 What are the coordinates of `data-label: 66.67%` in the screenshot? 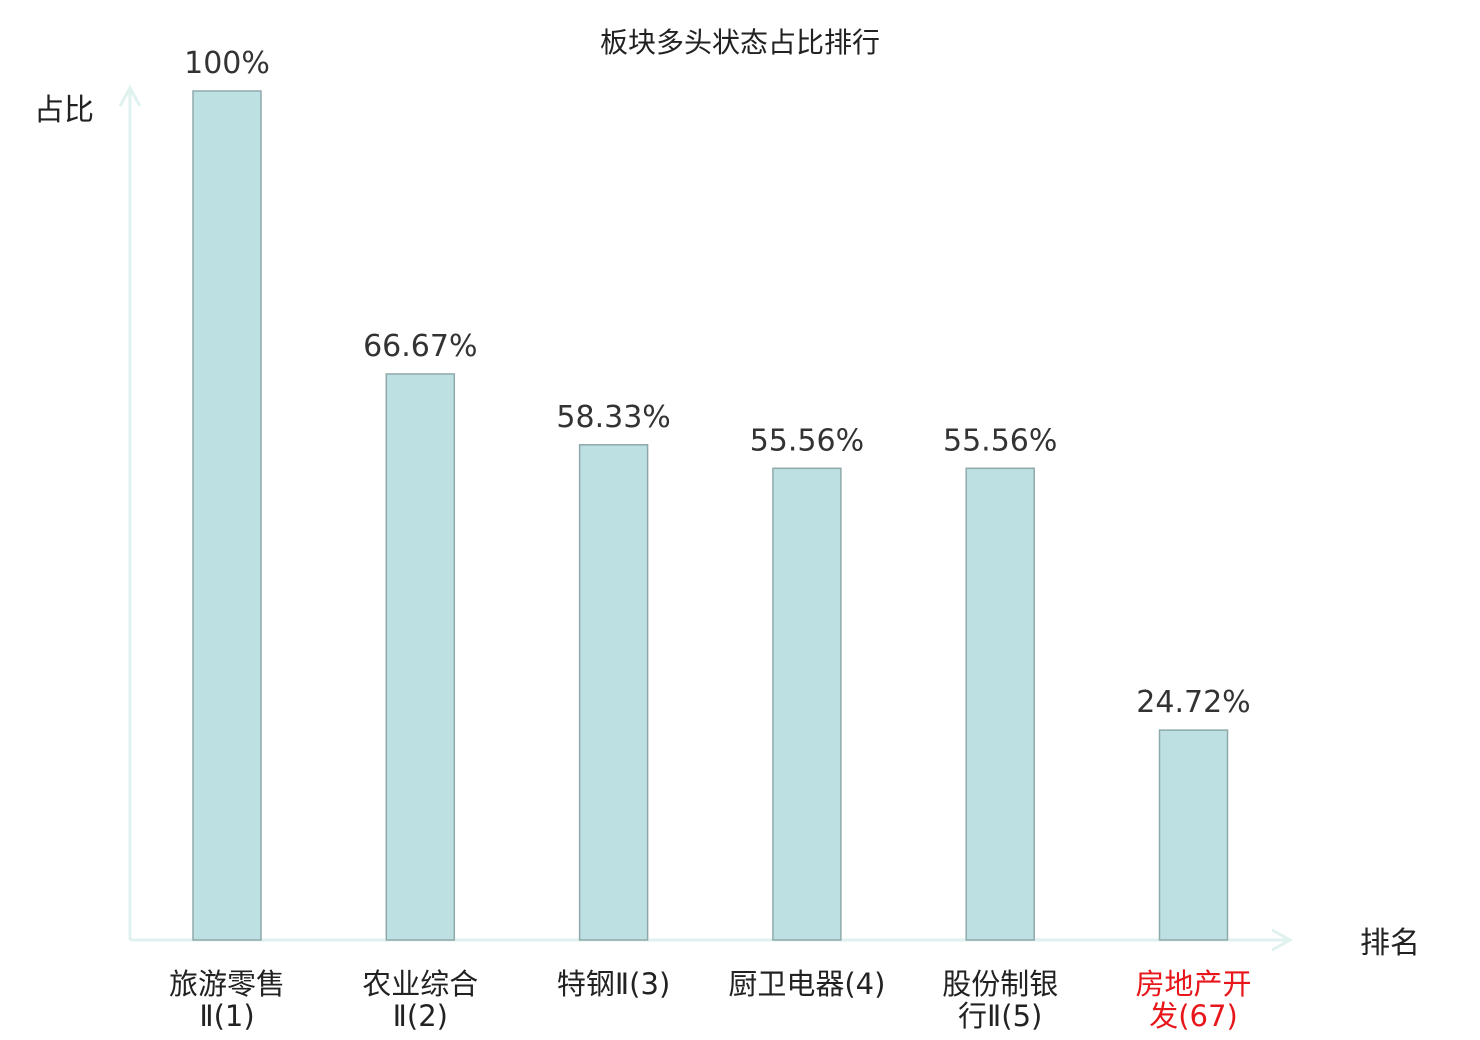 It's located at (420, 346).